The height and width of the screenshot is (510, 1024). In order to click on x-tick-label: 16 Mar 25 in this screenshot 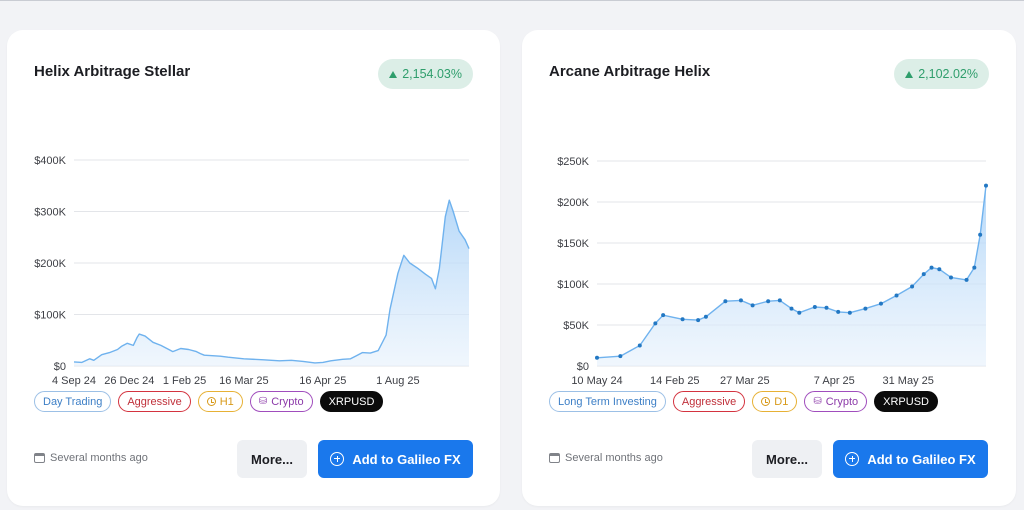, I will do `click(244, 381)`.